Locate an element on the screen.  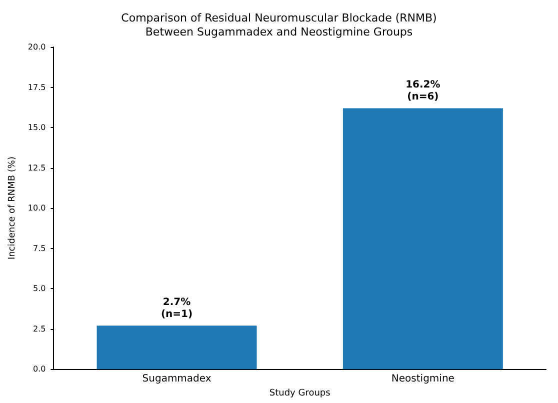
y-axis-title: Incidence of RNMB (%) is located at coordinates (13, 208).